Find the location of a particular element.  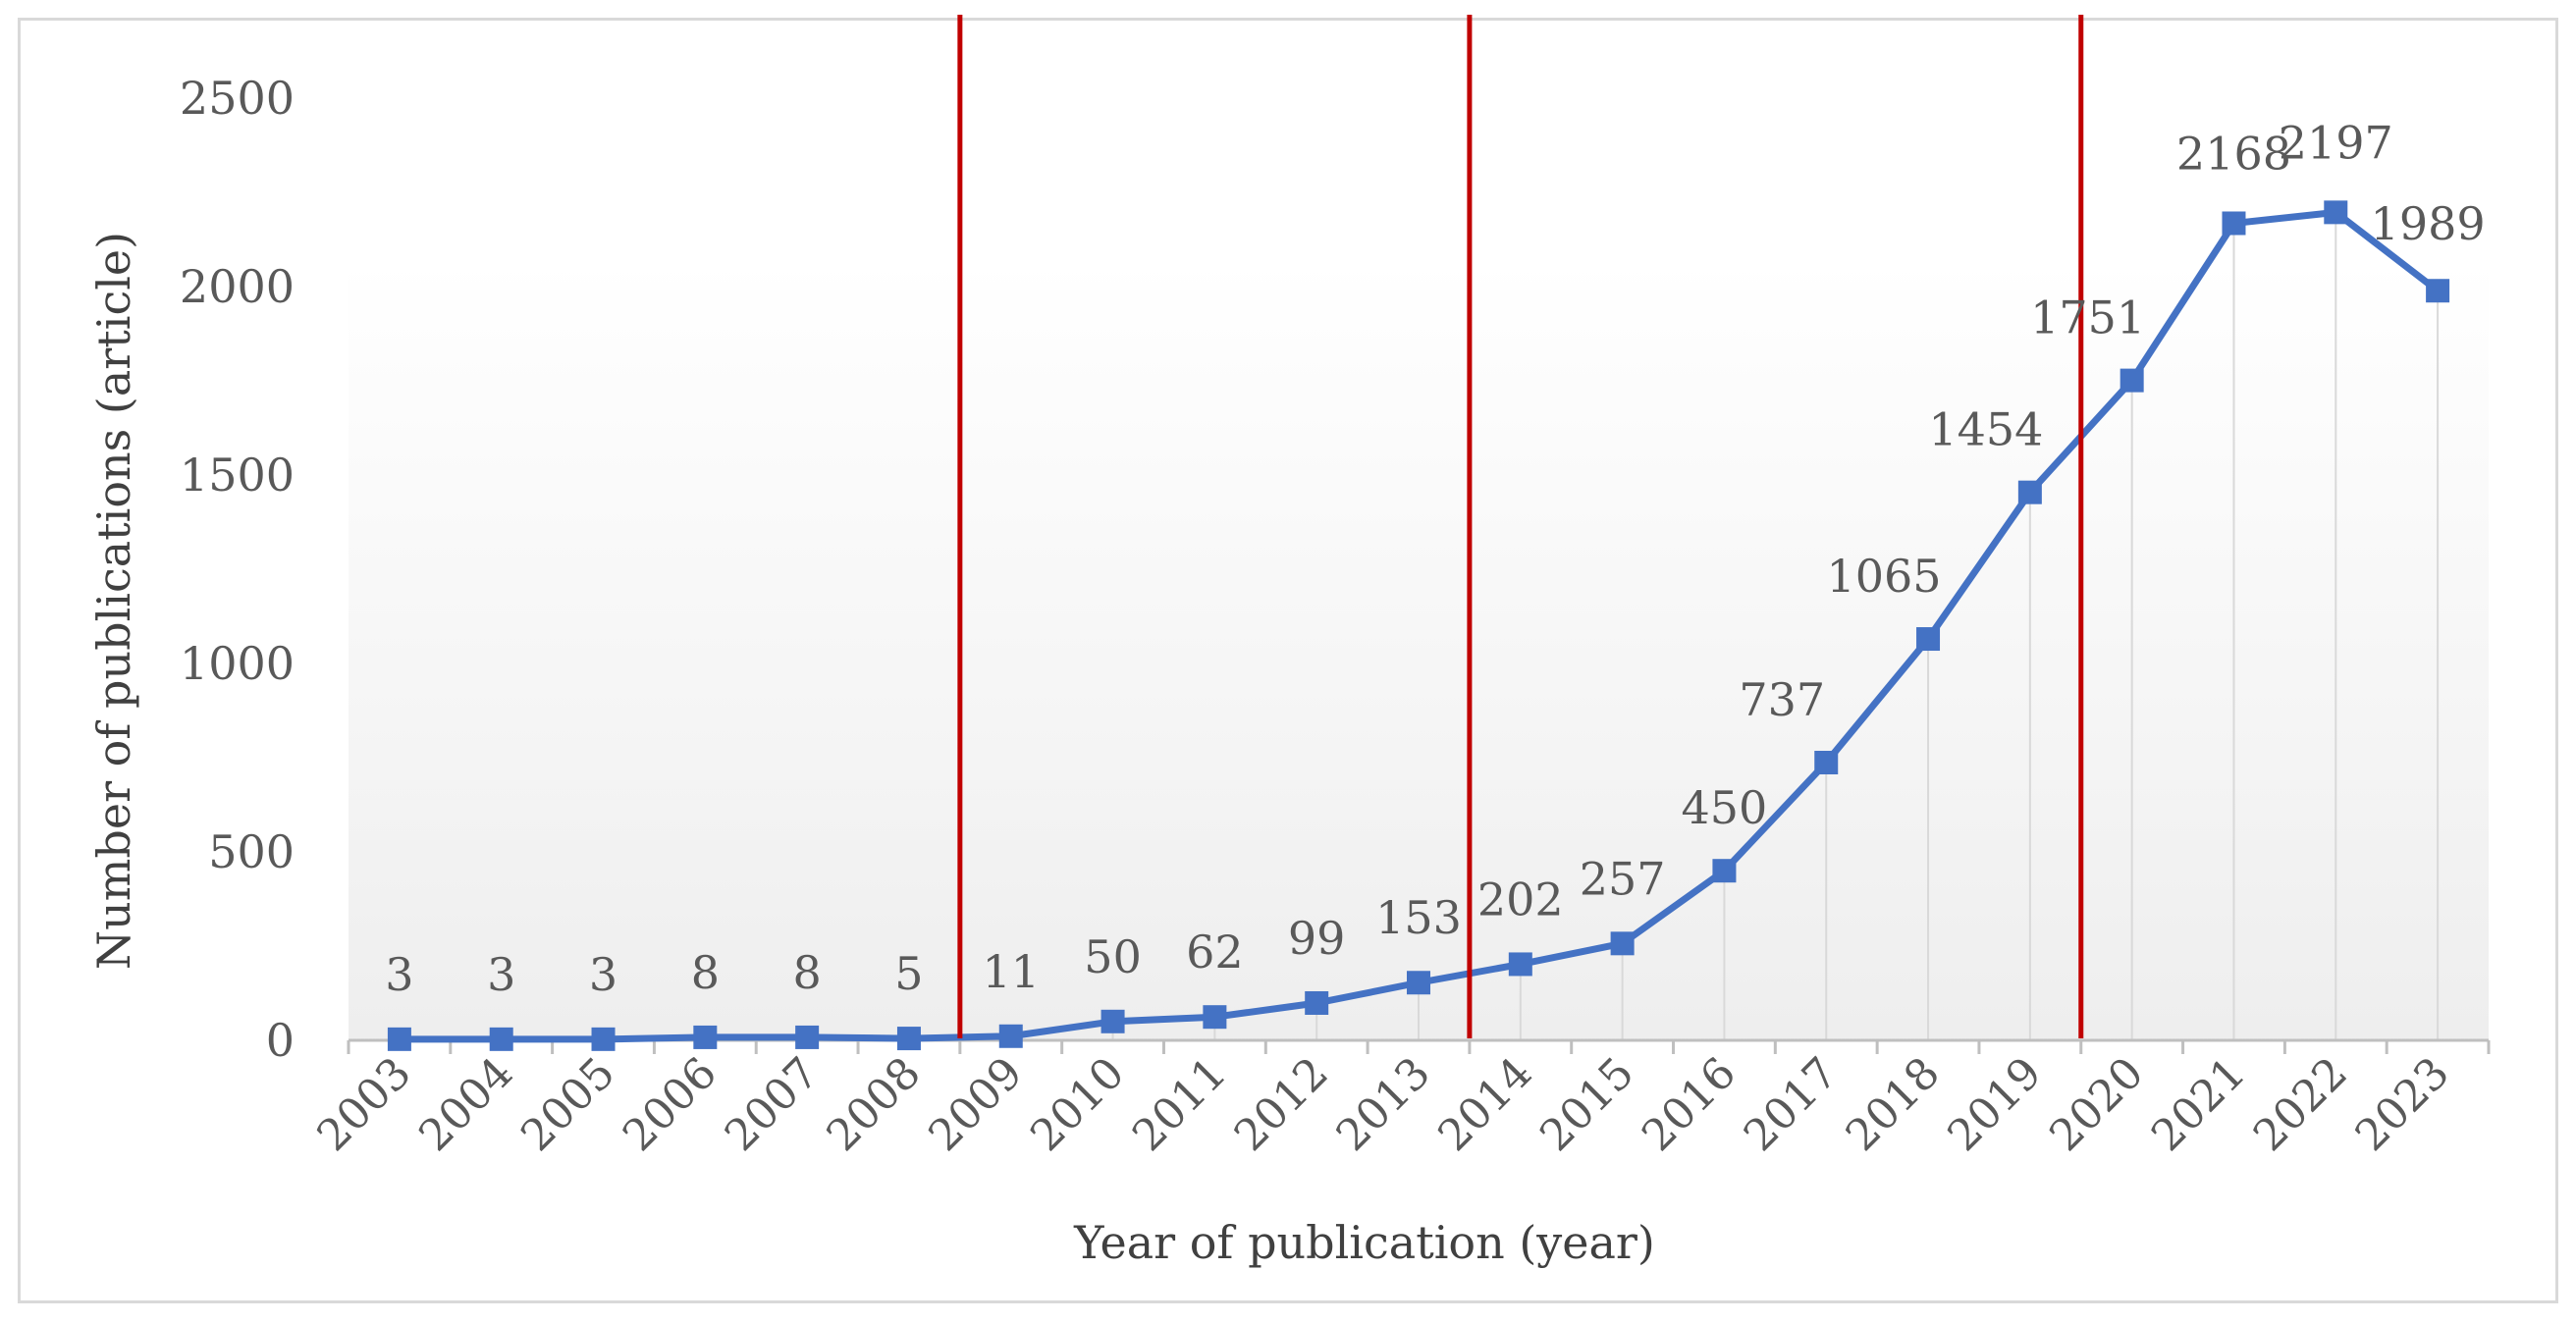

x-tick-label-2003: 2003 is located at coordinates (363, 1104).